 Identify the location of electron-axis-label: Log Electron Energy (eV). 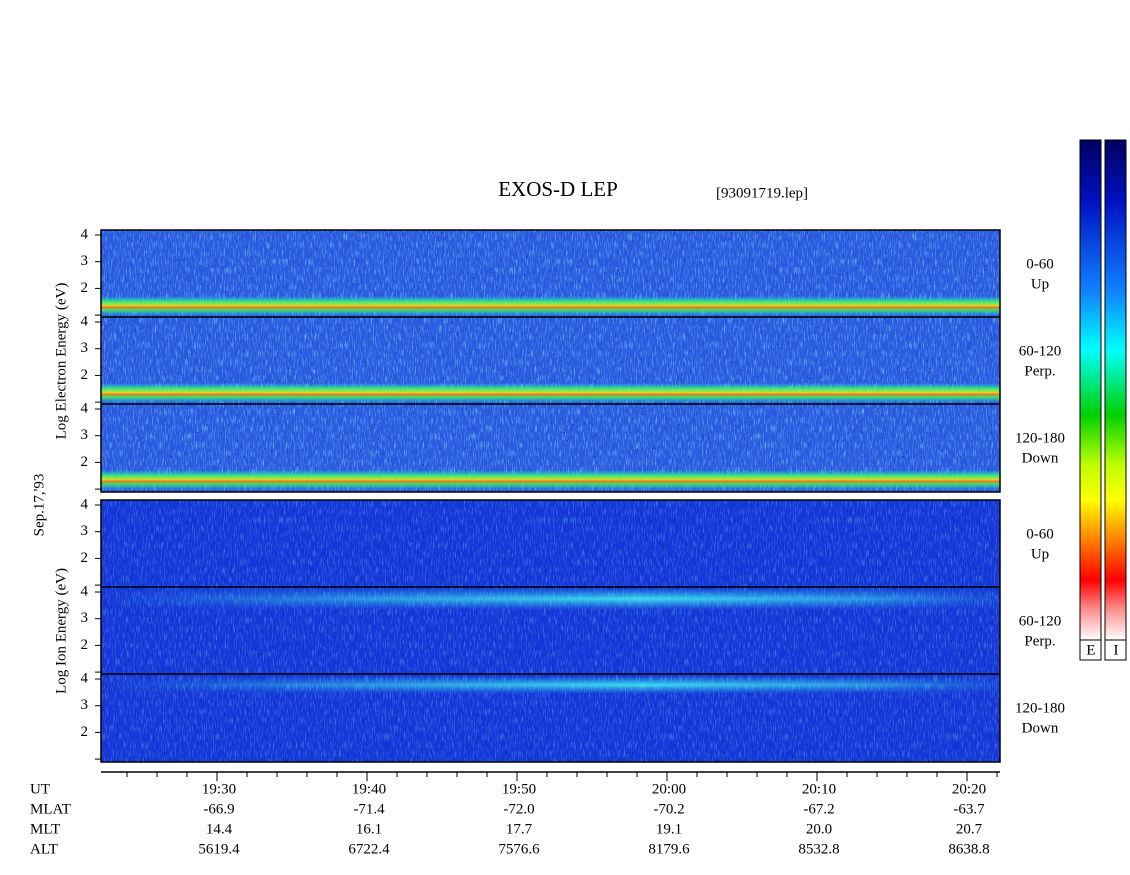
(61, 361).